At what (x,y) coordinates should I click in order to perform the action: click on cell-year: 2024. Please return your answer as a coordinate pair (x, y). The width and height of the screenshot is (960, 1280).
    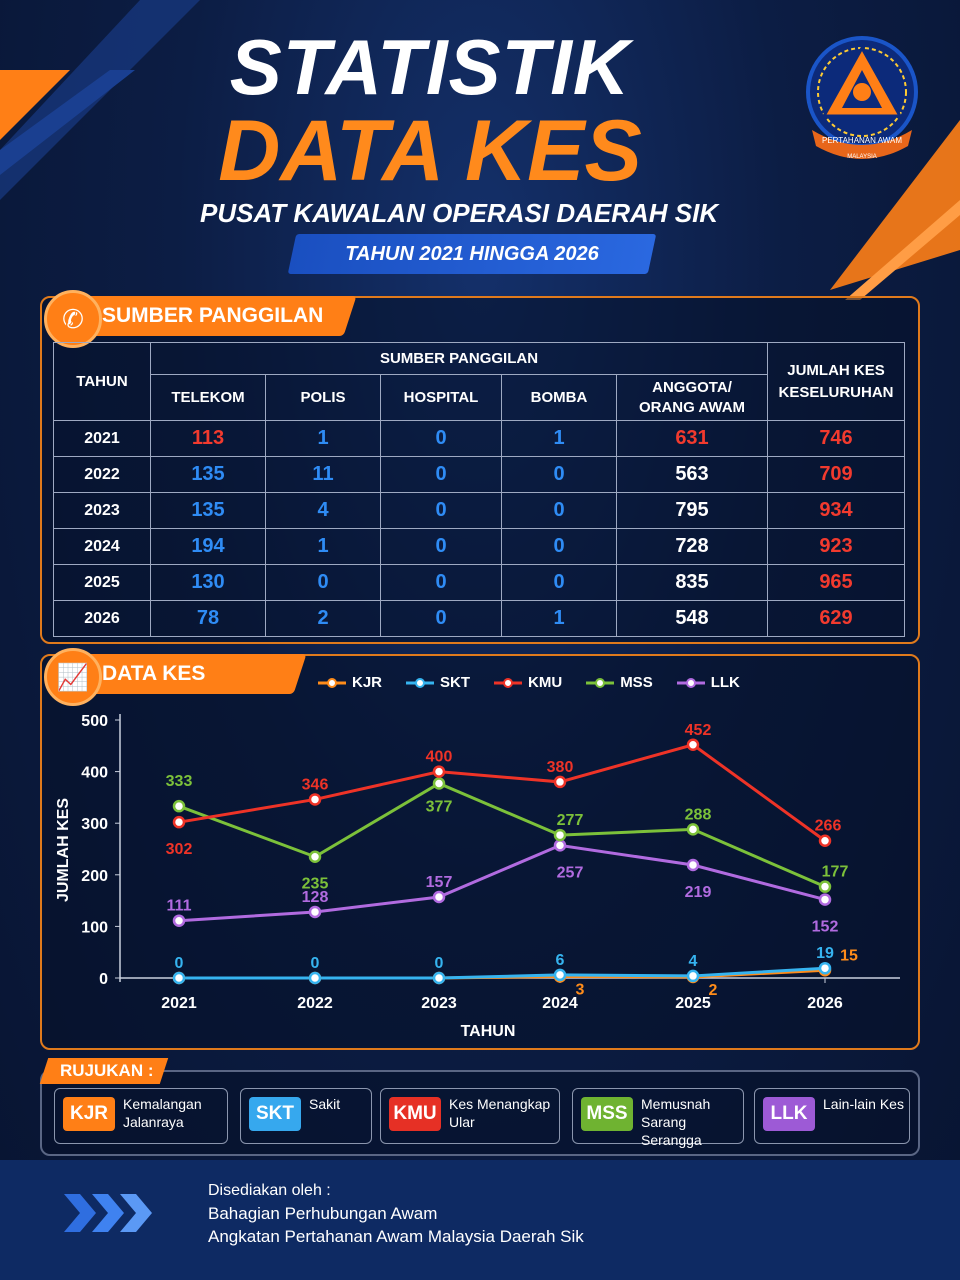
    Looking at the image, I should click on (102, 546).